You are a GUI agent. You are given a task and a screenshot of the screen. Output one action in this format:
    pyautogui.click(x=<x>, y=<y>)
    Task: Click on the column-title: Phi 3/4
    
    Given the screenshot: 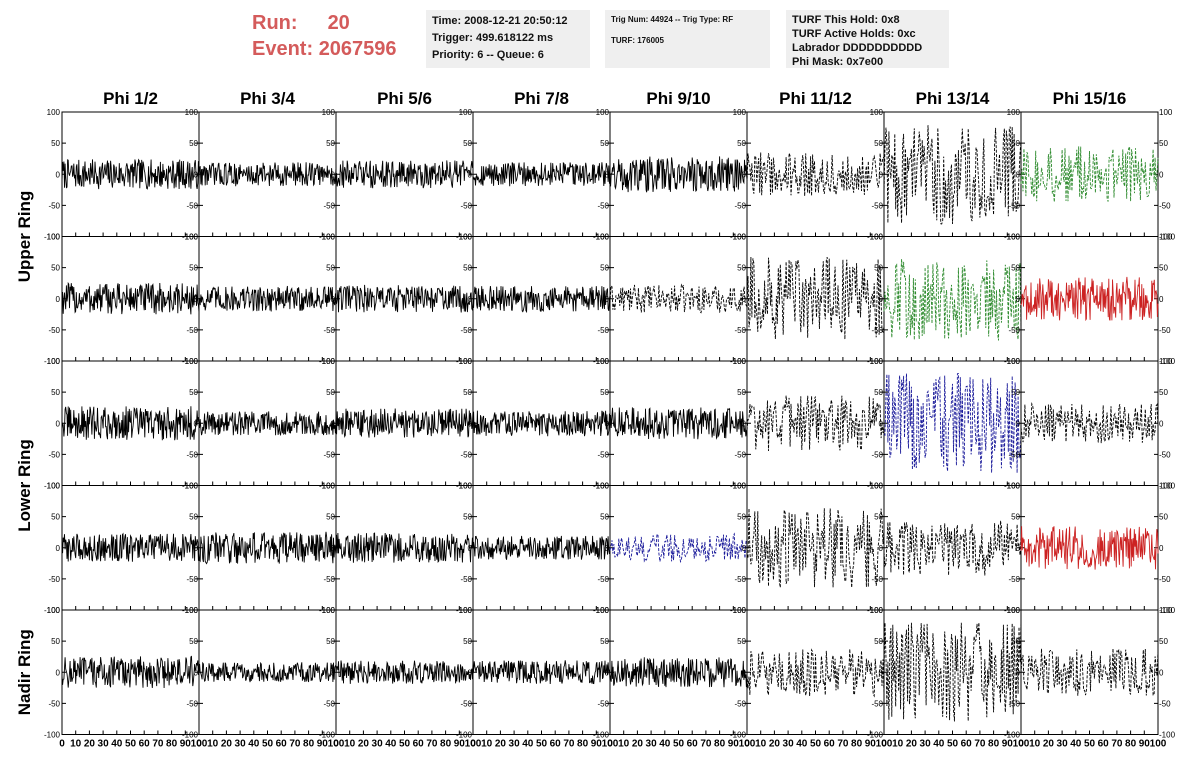 What is the action you would take?
    pyautogui.click(x=267, y=98)
    